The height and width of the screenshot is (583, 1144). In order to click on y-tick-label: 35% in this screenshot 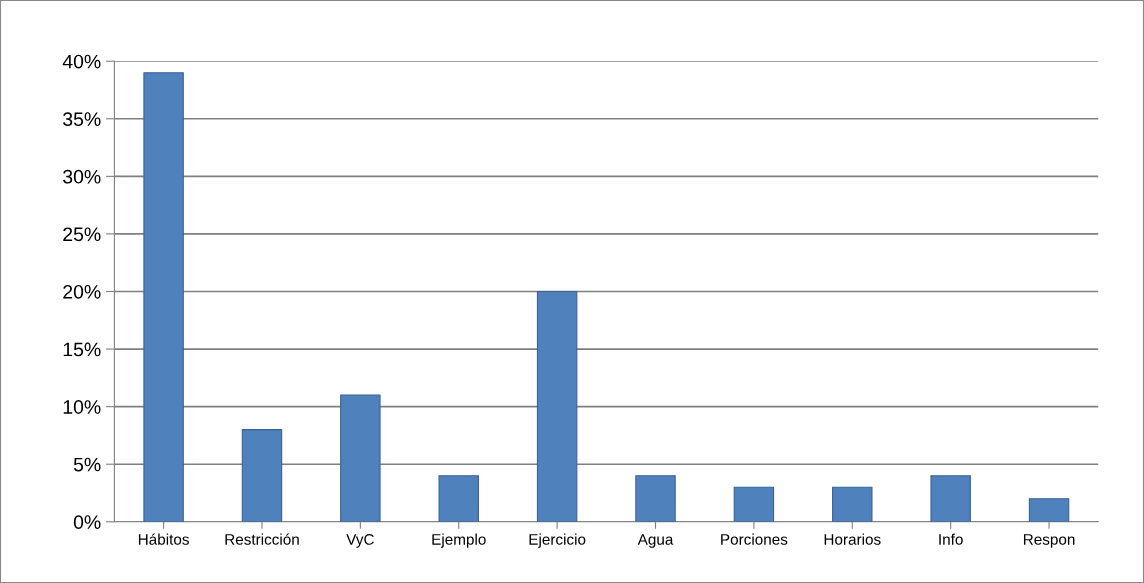, I will do `click(82, 119)`.